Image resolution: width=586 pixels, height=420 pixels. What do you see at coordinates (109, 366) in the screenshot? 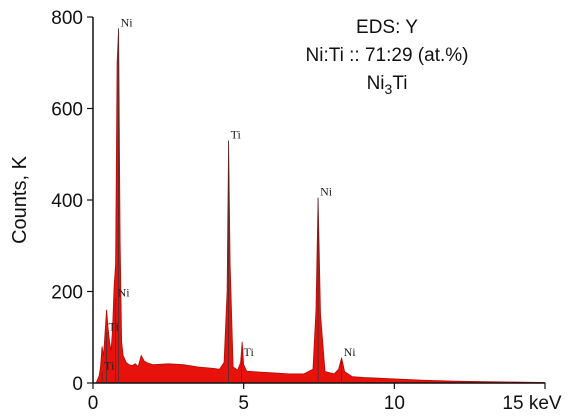
I see `peak-label-1: Ti` at bounding box center [109, 366].